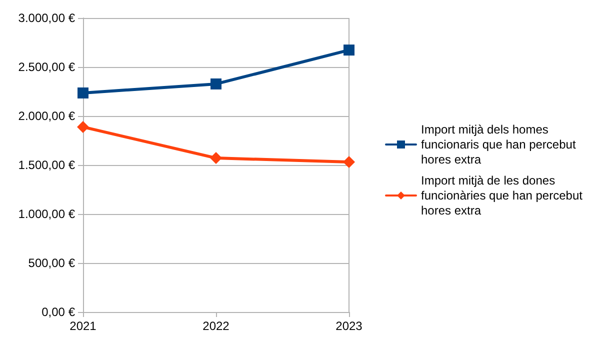 The width and height of the screenshot is (605, 340). I want to click on x-tick-label: 2022, so click(216, 326).